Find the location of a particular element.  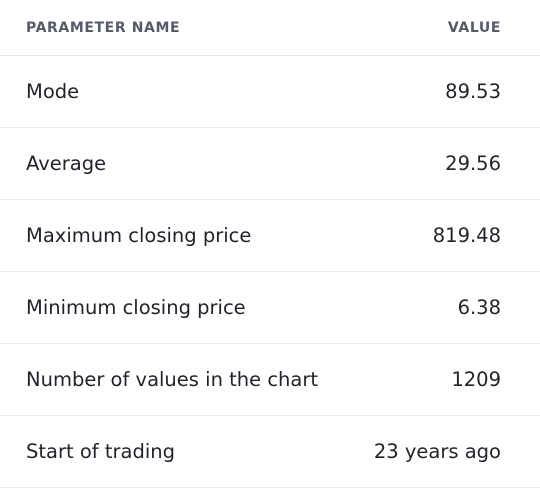

row-parameter-name: Number of values in the chart is located at coordinates (172, 379).